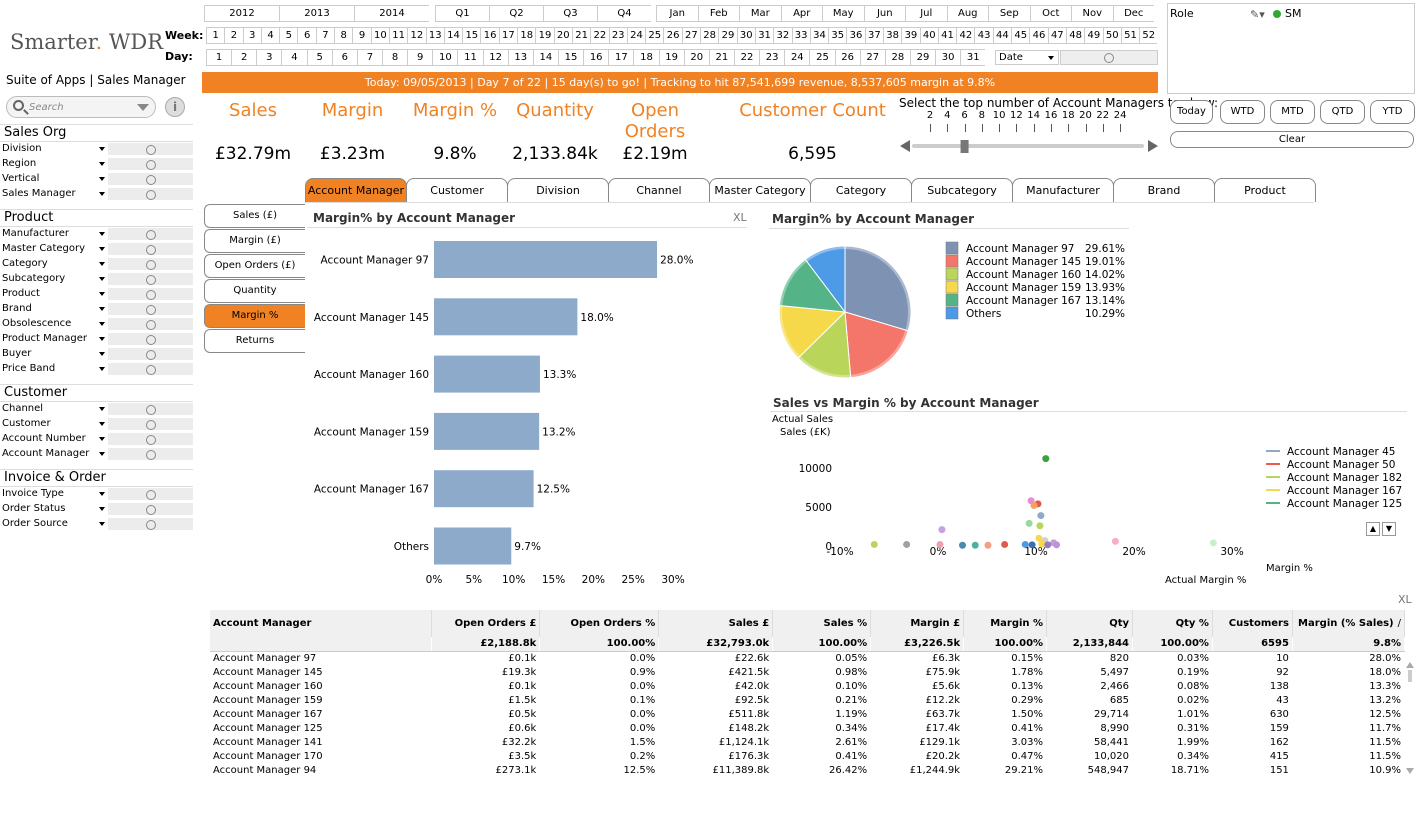  What do you see at coordinates (964, 146) in the screenshot?
I see `slider-thumb` at bounding box center [964, 146].